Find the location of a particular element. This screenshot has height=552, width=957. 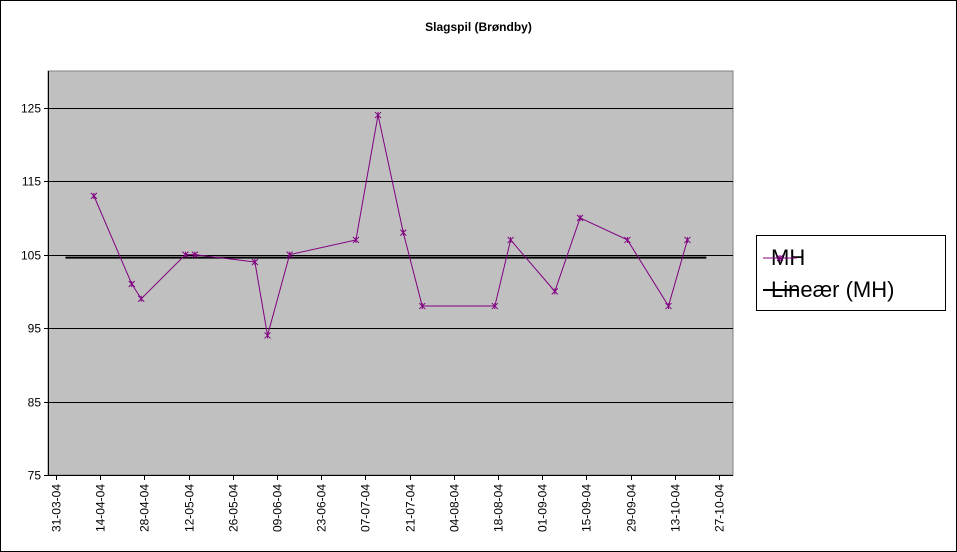

x-tick-label: 12-05-04 is located at coordinates (190, 508).